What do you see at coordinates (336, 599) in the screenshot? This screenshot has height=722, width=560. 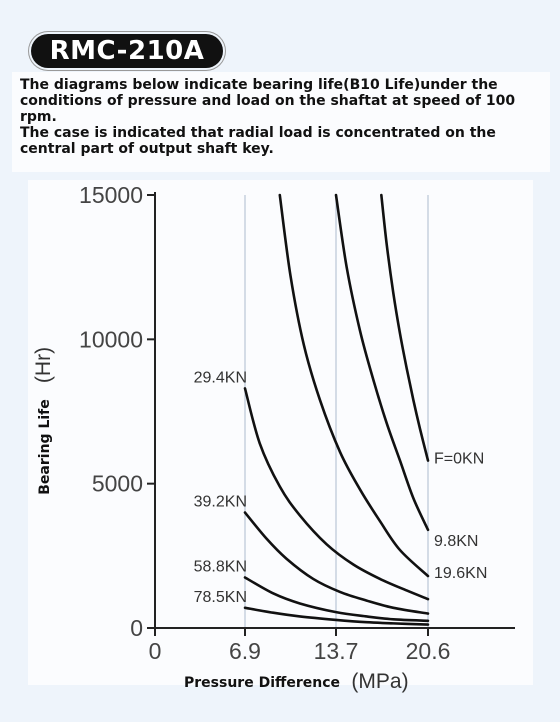 I see `curve-58.8KN` at bounding box center [336, 599].